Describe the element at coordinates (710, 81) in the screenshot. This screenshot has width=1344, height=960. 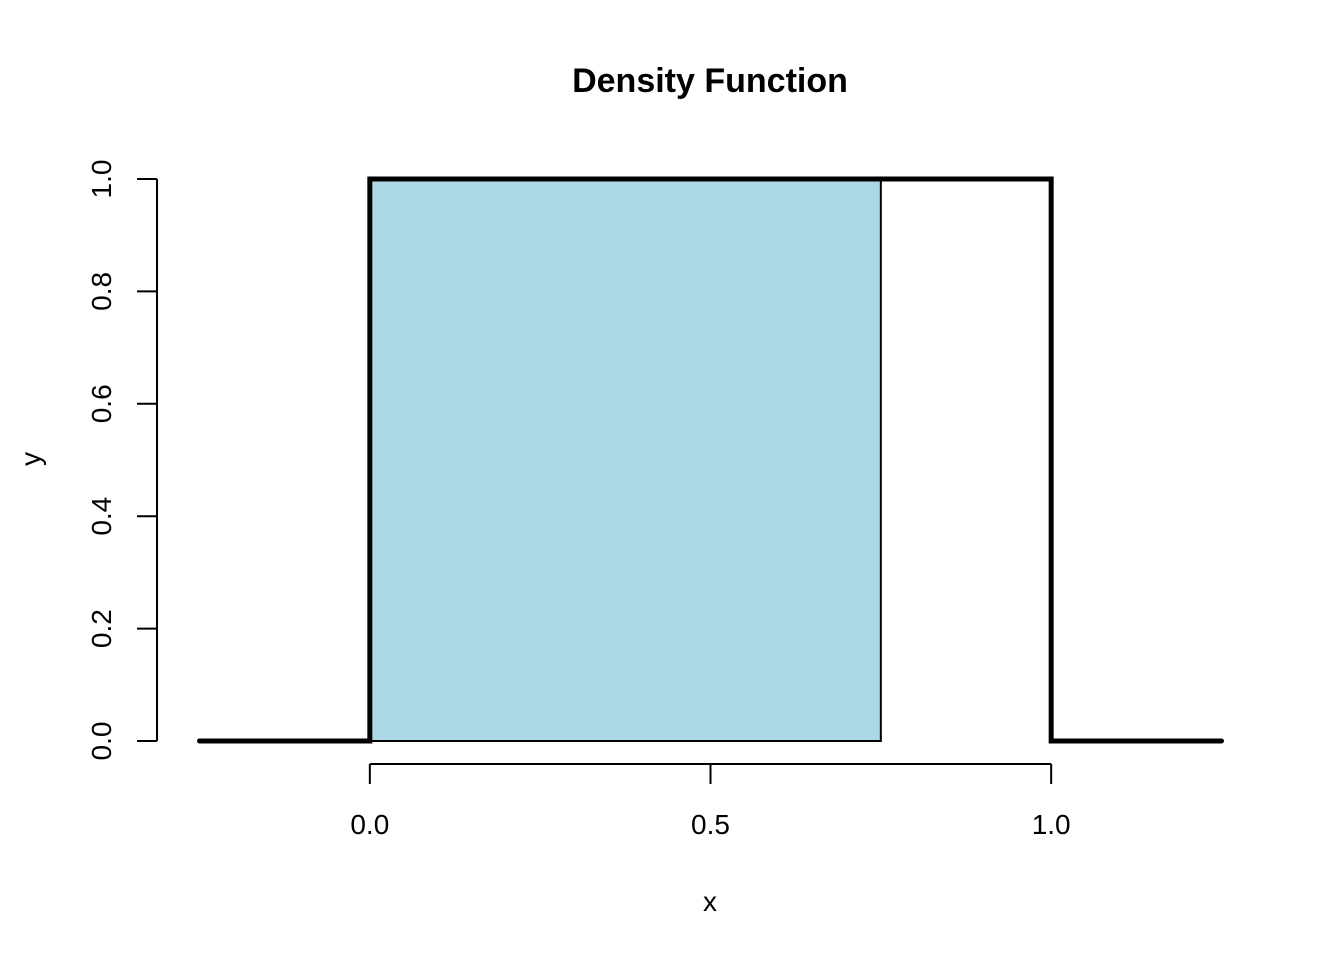
I see `chart-title: Density Function` at that location.